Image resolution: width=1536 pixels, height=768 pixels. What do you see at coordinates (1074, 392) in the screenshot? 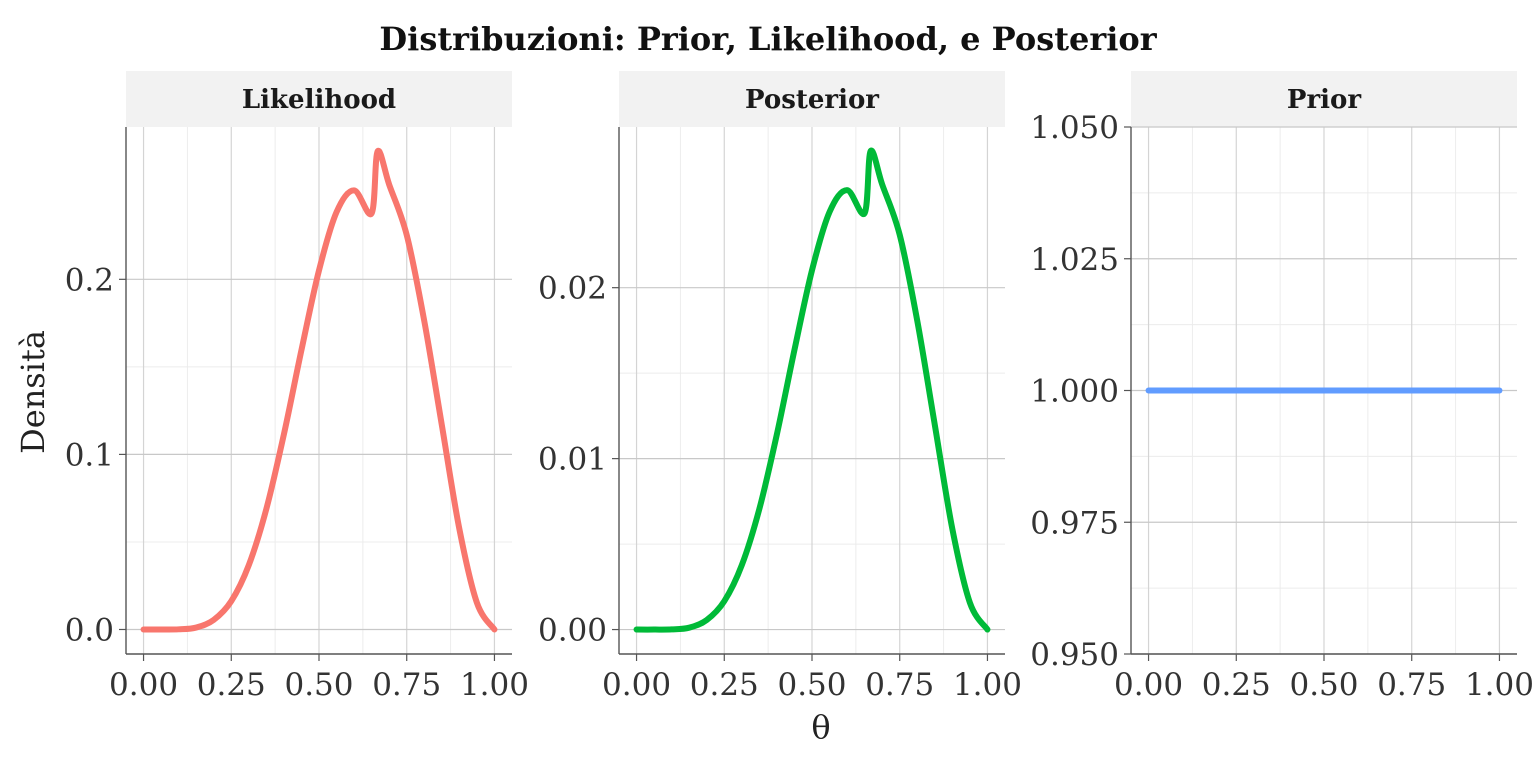
I see `y-tick-label: 1.000` at bounding box center [1074, 392].